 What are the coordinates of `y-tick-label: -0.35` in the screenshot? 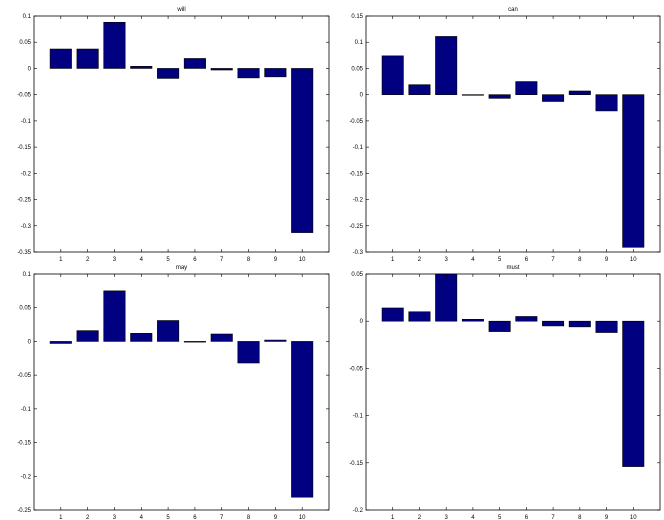 It's located at (24, 253).